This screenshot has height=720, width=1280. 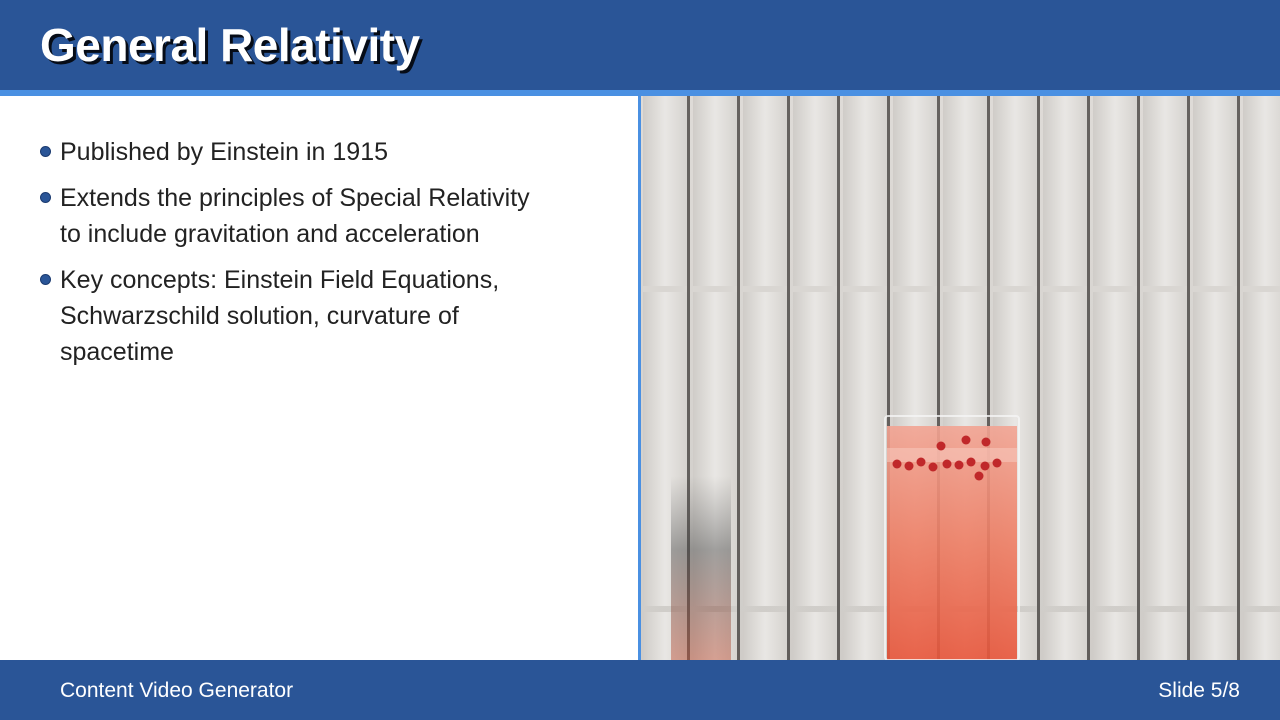 What do you see at coordinates (224, 152) in the screenshot?
I see `bullet-text: Published by Einstein in 1915` at bounding box center [224, 152].